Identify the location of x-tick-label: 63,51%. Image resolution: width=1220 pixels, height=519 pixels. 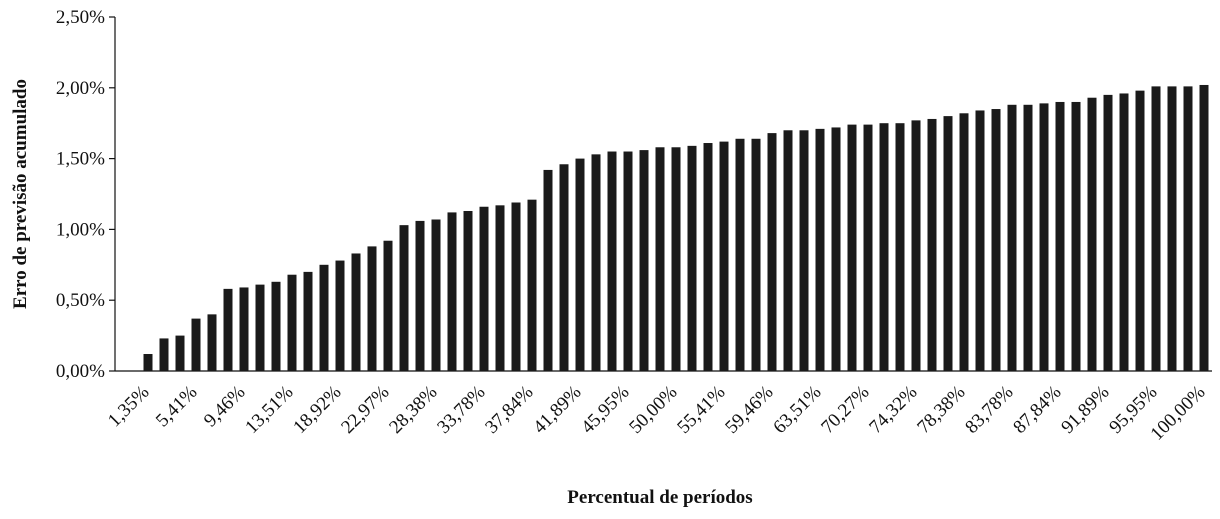
(797, 410).